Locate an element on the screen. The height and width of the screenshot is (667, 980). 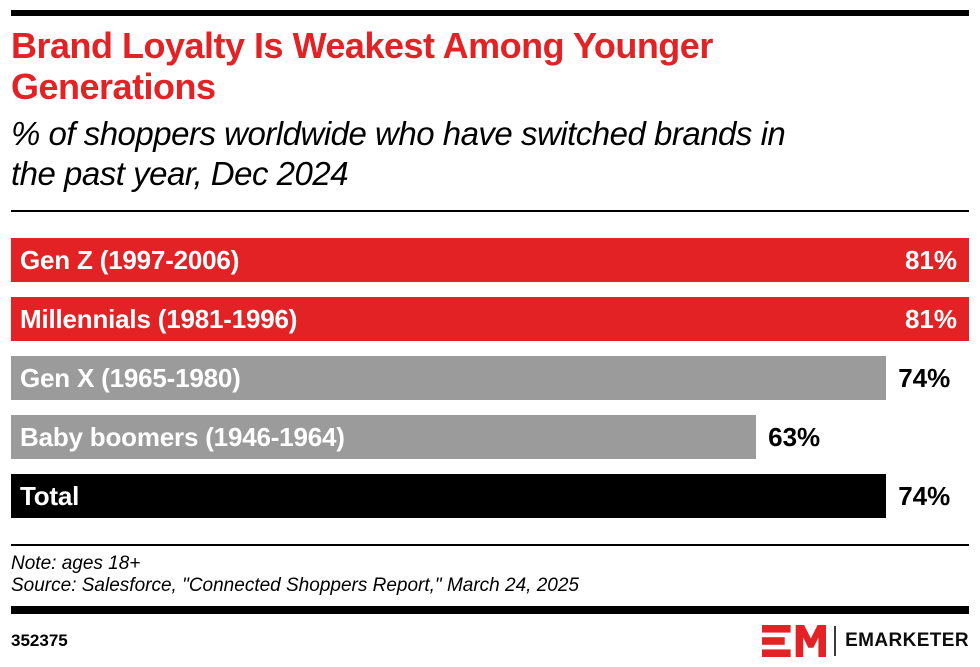
bar-row: Millennials (1981-1996) 81% is located at coordinates (490, 319).